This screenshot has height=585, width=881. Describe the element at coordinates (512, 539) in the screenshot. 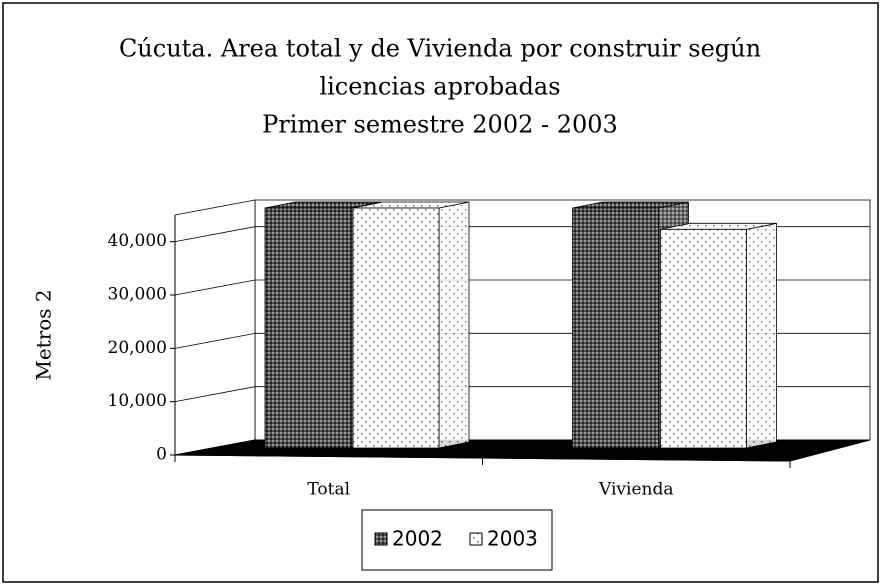

I see `legend-label: 2003` at that location.